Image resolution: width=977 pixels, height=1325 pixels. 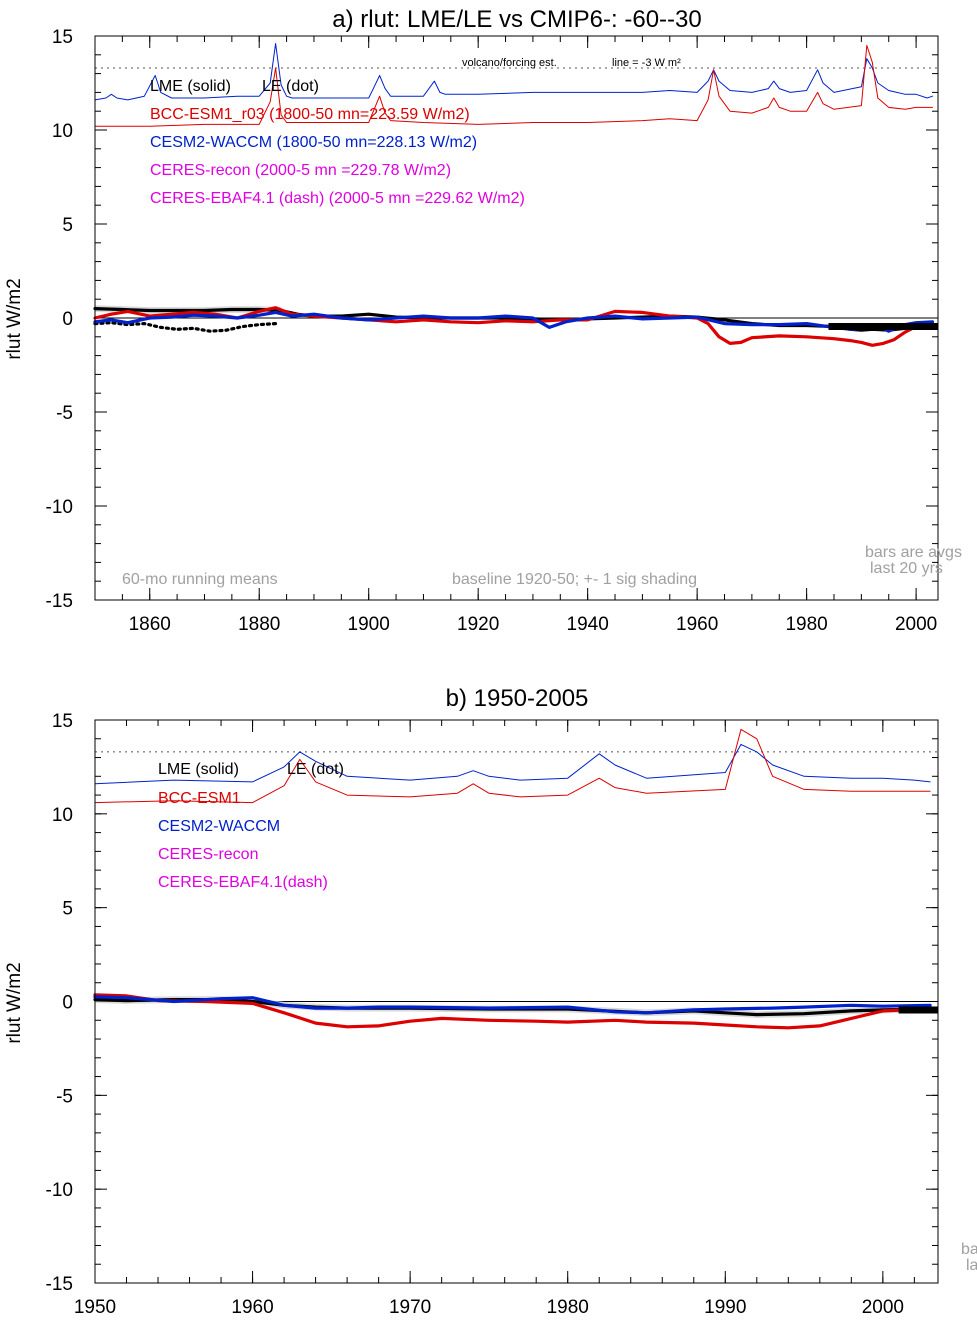 What do you see at coordinates (969, 1249) in the screenshot?
I see `panel-b-note-bars-1: ba` at bounding box center [969, 1249].